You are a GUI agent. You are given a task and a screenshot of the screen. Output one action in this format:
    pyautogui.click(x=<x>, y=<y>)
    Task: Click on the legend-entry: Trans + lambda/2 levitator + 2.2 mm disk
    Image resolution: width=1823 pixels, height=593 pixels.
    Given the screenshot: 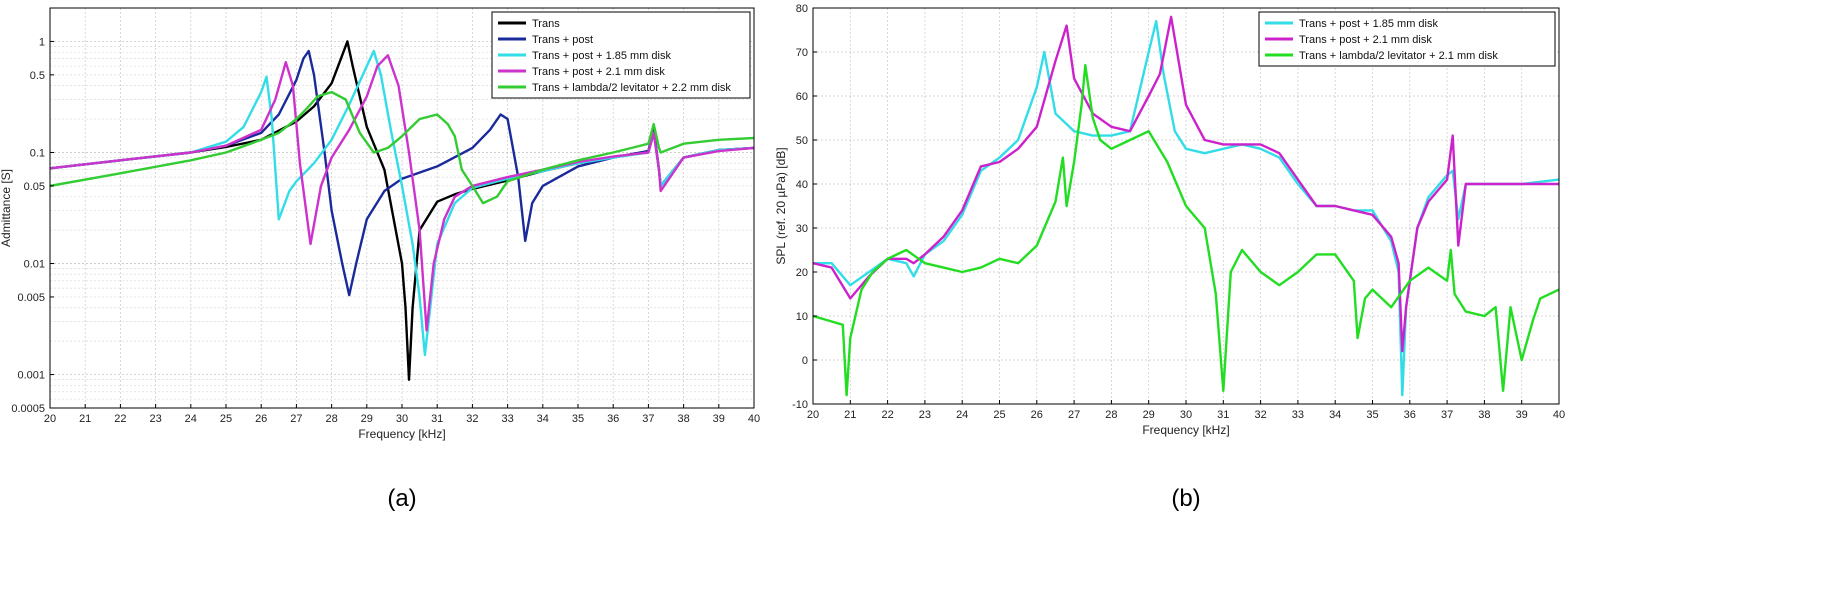 What is the action you would take?
    pyautogui.click(x=631, y=88)
    